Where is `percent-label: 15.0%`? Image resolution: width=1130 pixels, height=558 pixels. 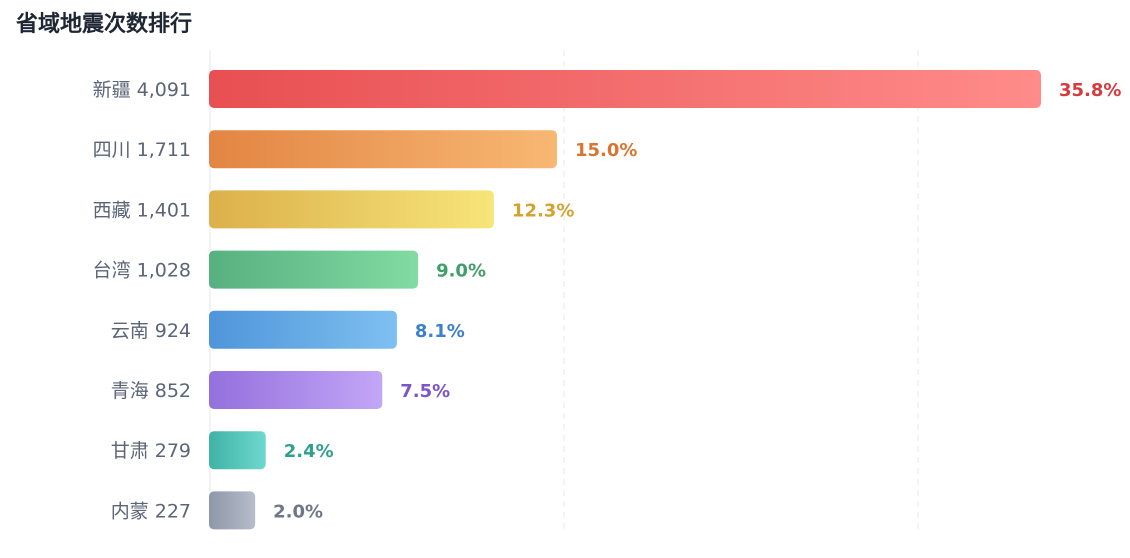
percent-label: 15.0% is located at coordinates (606, 150).